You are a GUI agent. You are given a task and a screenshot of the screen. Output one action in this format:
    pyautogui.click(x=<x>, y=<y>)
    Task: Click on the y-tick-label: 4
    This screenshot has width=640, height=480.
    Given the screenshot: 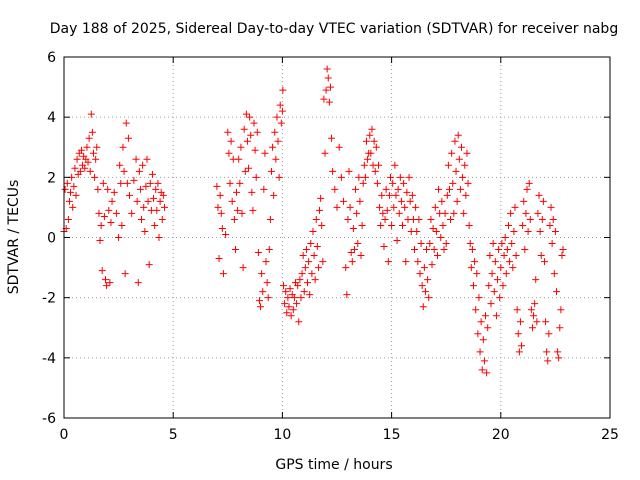 What is the action you would take?
    pyautogui.click(x=51, y=118)
    